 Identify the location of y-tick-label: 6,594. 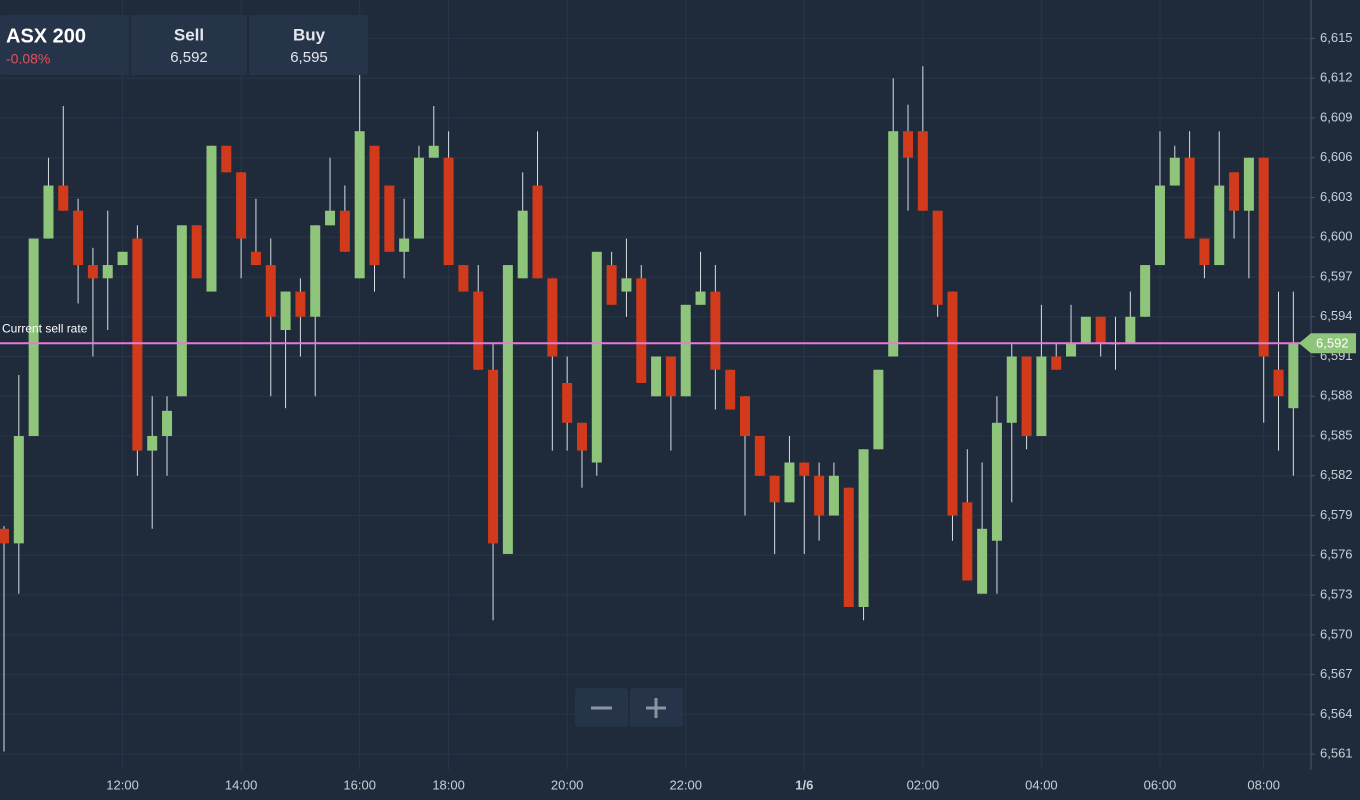
(1336, 315).